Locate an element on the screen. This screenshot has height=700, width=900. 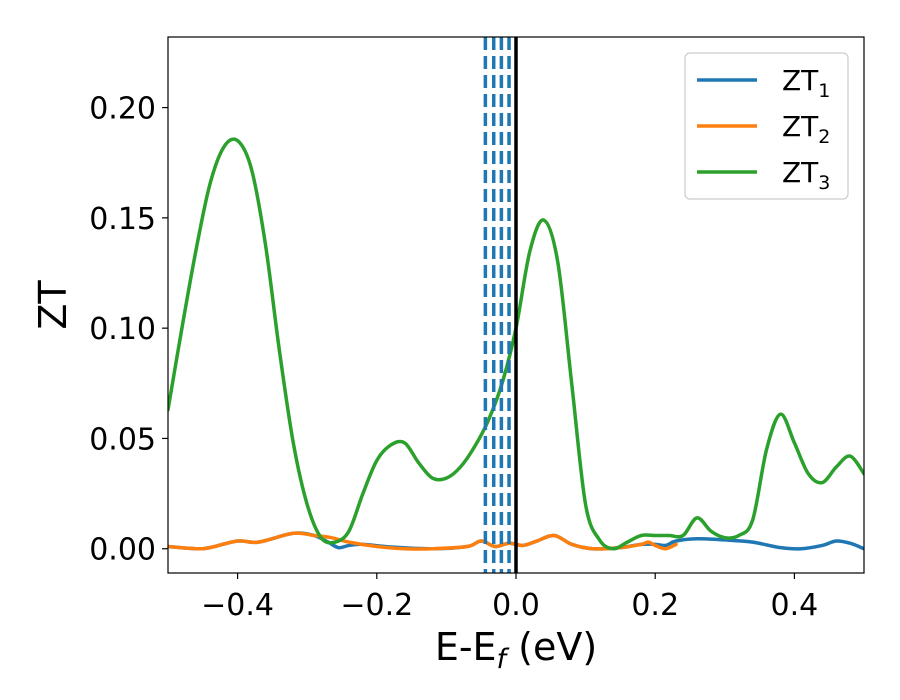
series-line-zt2 is located at coordinates (423, 541).